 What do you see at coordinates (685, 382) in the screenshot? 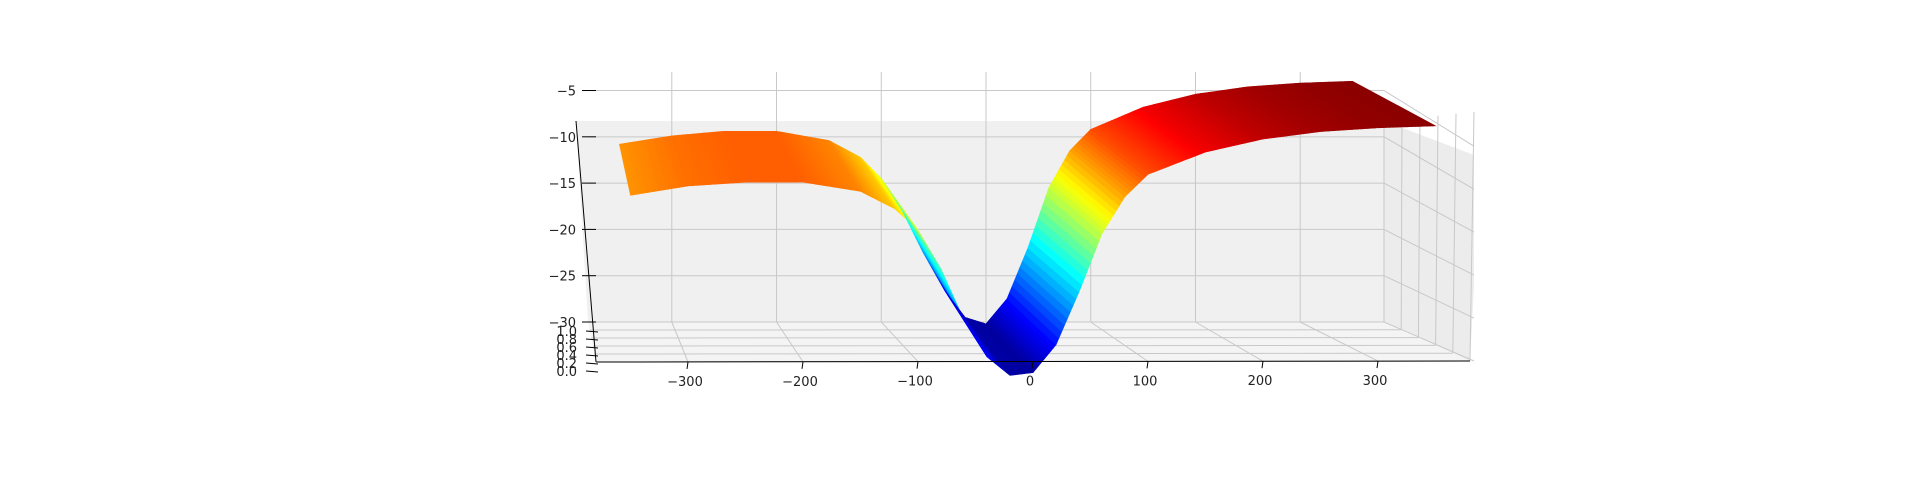
I see `x-tick-label: −300` at bounding box center [685, 382].